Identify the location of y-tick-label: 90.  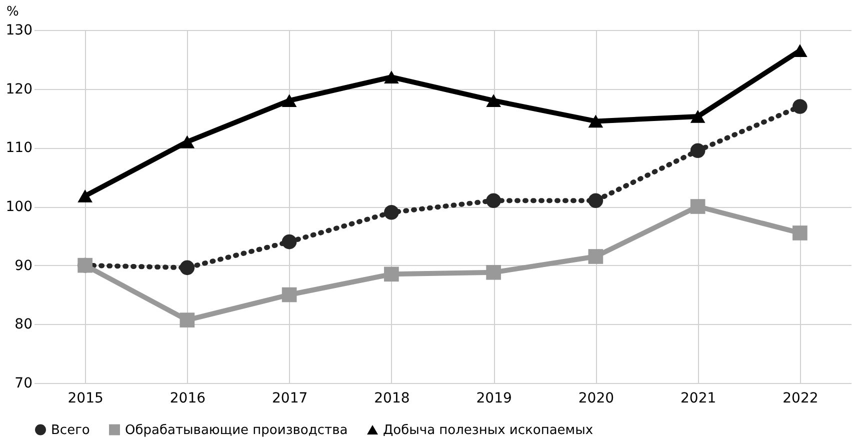
(23, 266).